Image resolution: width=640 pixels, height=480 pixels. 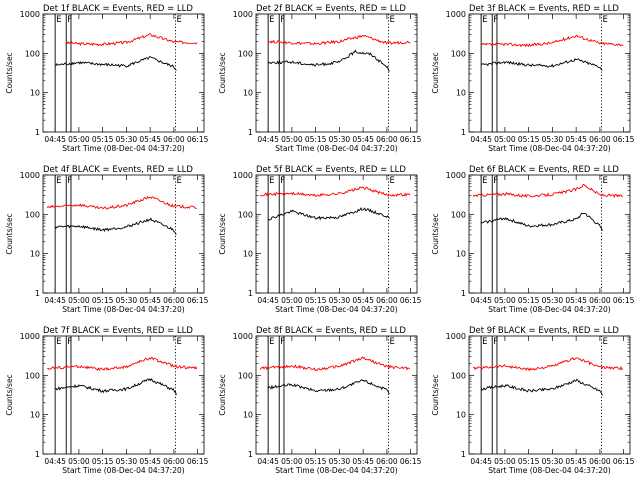 I want to click on panel-title: Det 5f BLACK = Events, RED = LLD, so click(x=331, y=170).